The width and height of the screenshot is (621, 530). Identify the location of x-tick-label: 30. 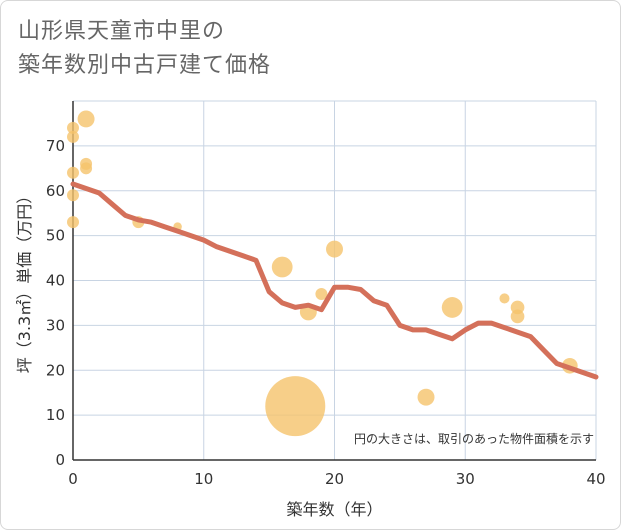
(465, 479).